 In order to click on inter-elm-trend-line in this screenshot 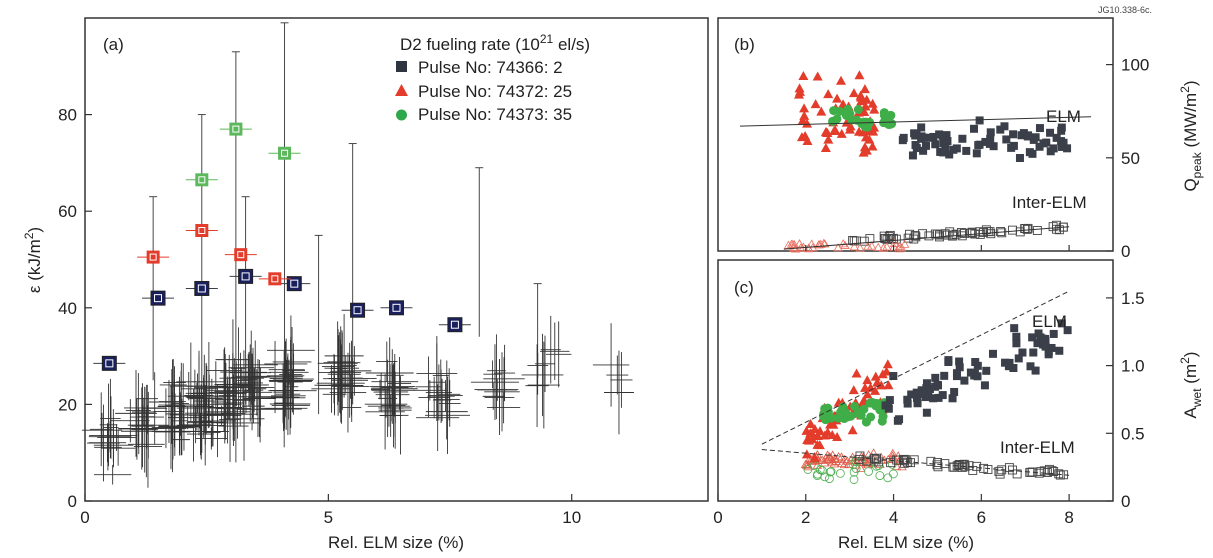, I will do `click(915, 462)`.